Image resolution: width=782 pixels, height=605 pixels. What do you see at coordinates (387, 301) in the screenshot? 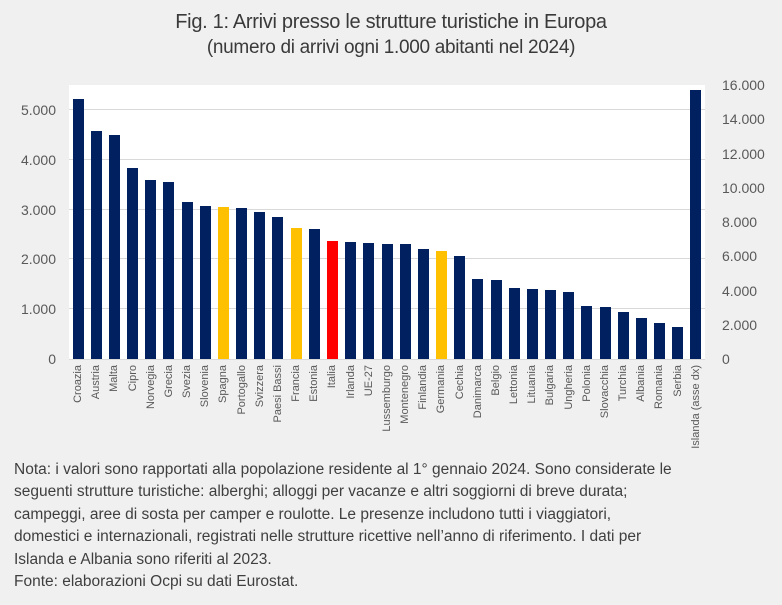
I see `bar-lussemburgo` at bounding box center [387, 301].